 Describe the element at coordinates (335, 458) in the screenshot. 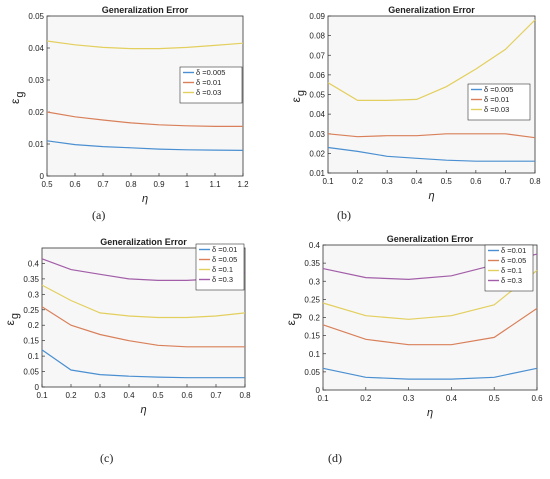

I see `panel-caption: (d)` at that location.